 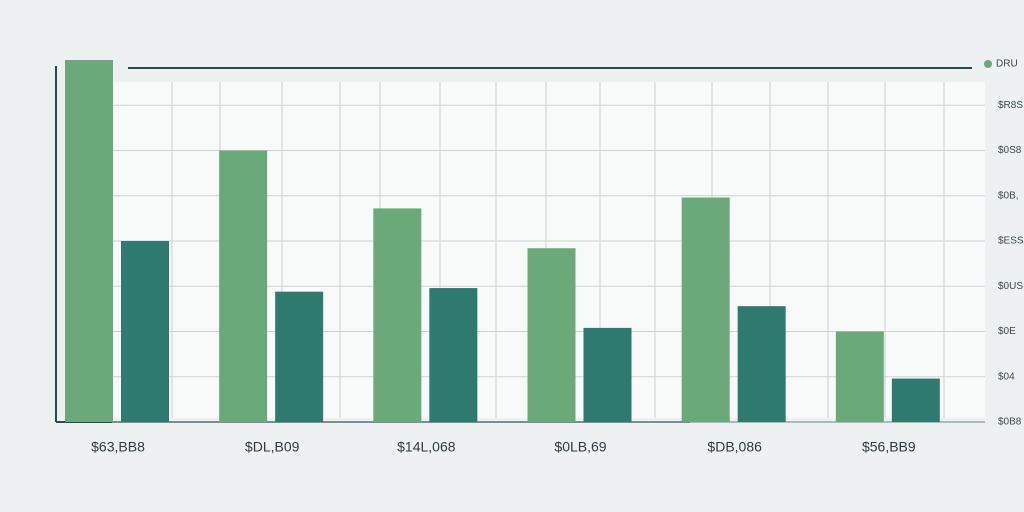 What do you see at coordinates (1010, 286) in the screenshot?
I see `y-tick-label: $0US` at bounding box center [1010, 286].